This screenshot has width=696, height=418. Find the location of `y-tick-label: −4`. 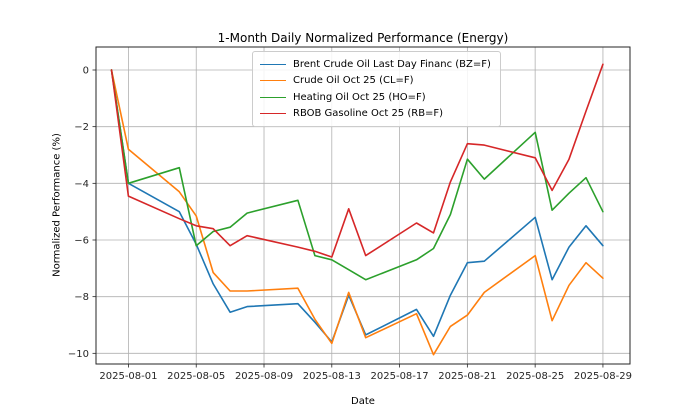

y-tick-label: −4 is located at coordinates (81, 184).